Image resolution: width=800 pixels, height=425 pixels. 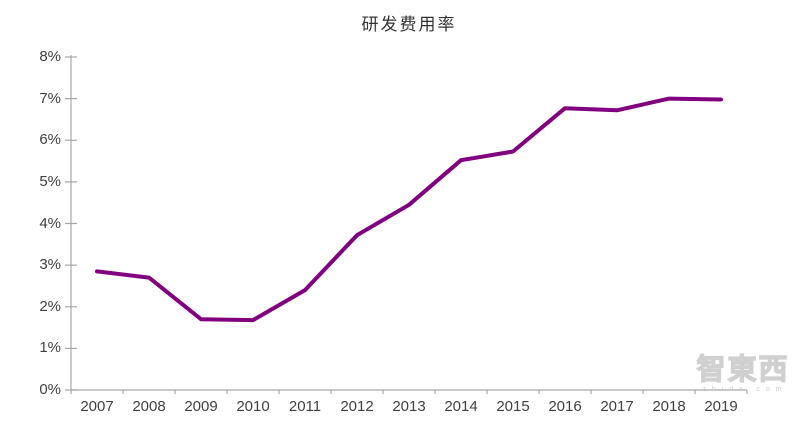 I want to click on x-tick-label: 2016, so click(x=565, y=406).